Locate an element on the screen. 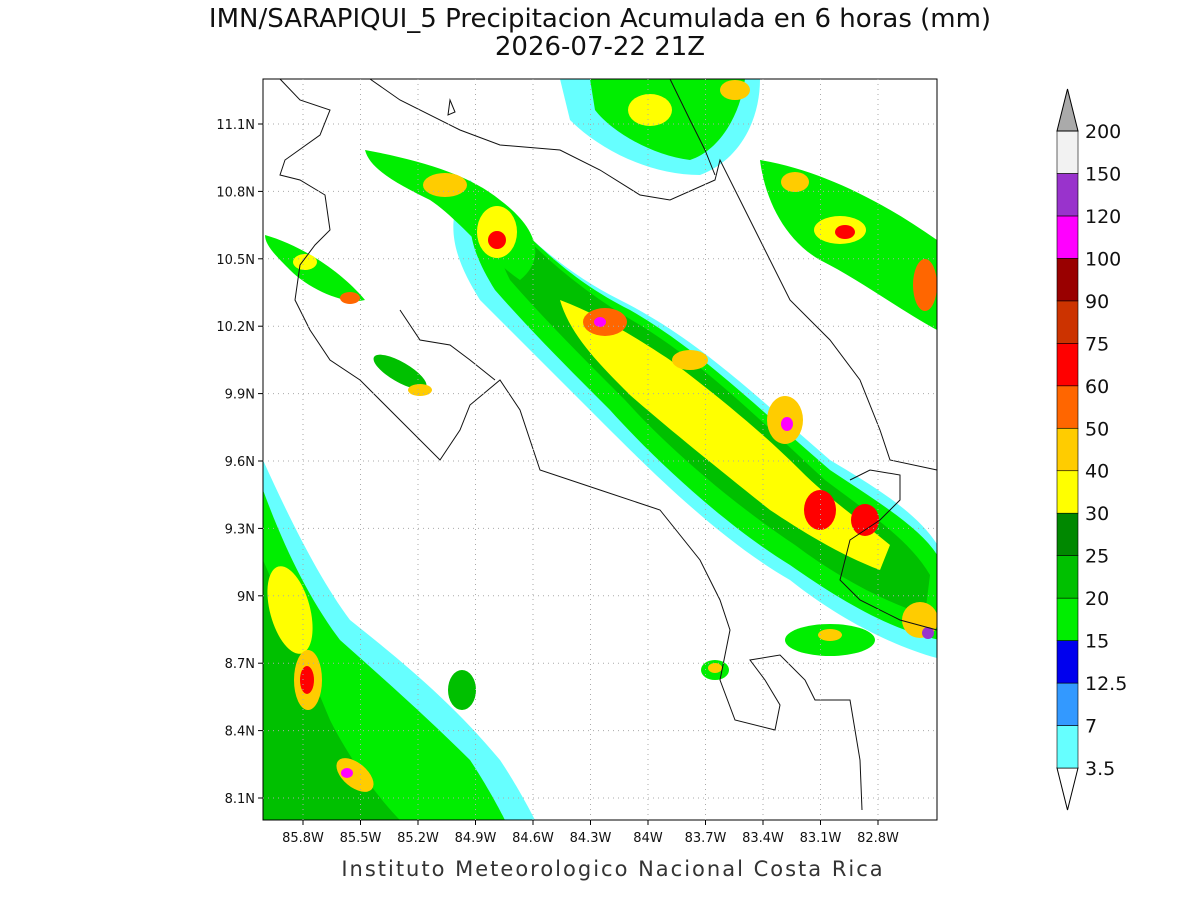 This screenshot has height=900, width=1200. lat-tick-label: 11.1N is located at coordinates (235, 125).